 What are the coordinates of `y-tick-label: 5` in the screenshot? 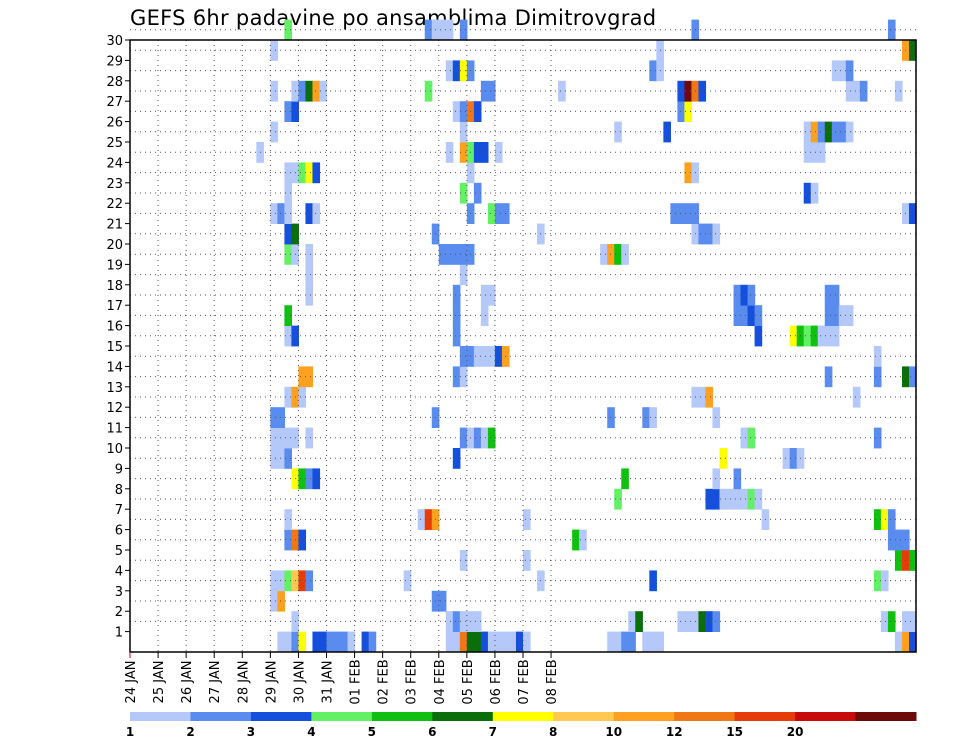 It's located at (119, 551).